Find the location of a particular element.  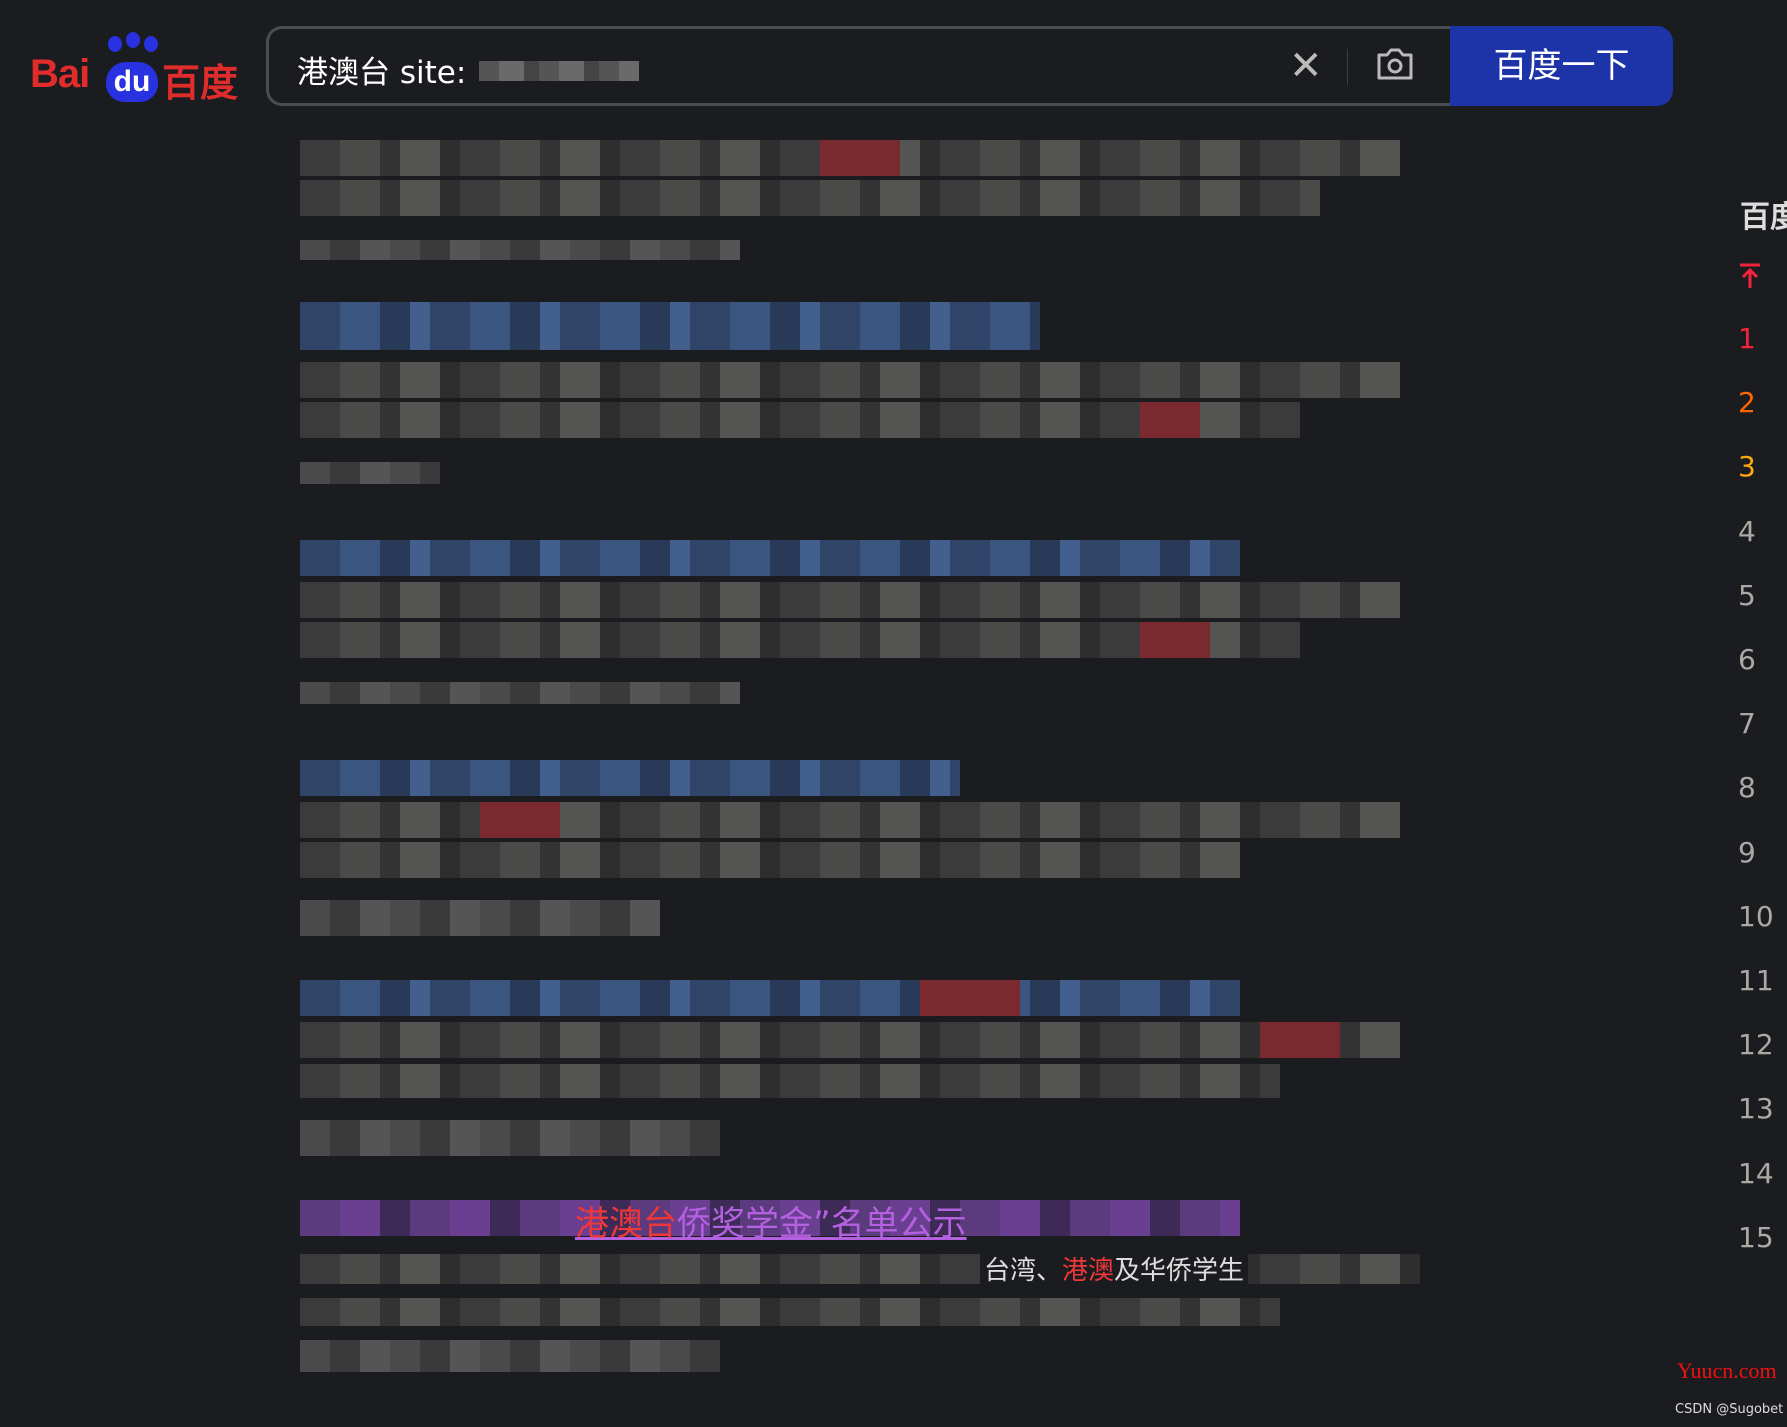

close-icon: ✕ is located at coordinates (1306, 66).